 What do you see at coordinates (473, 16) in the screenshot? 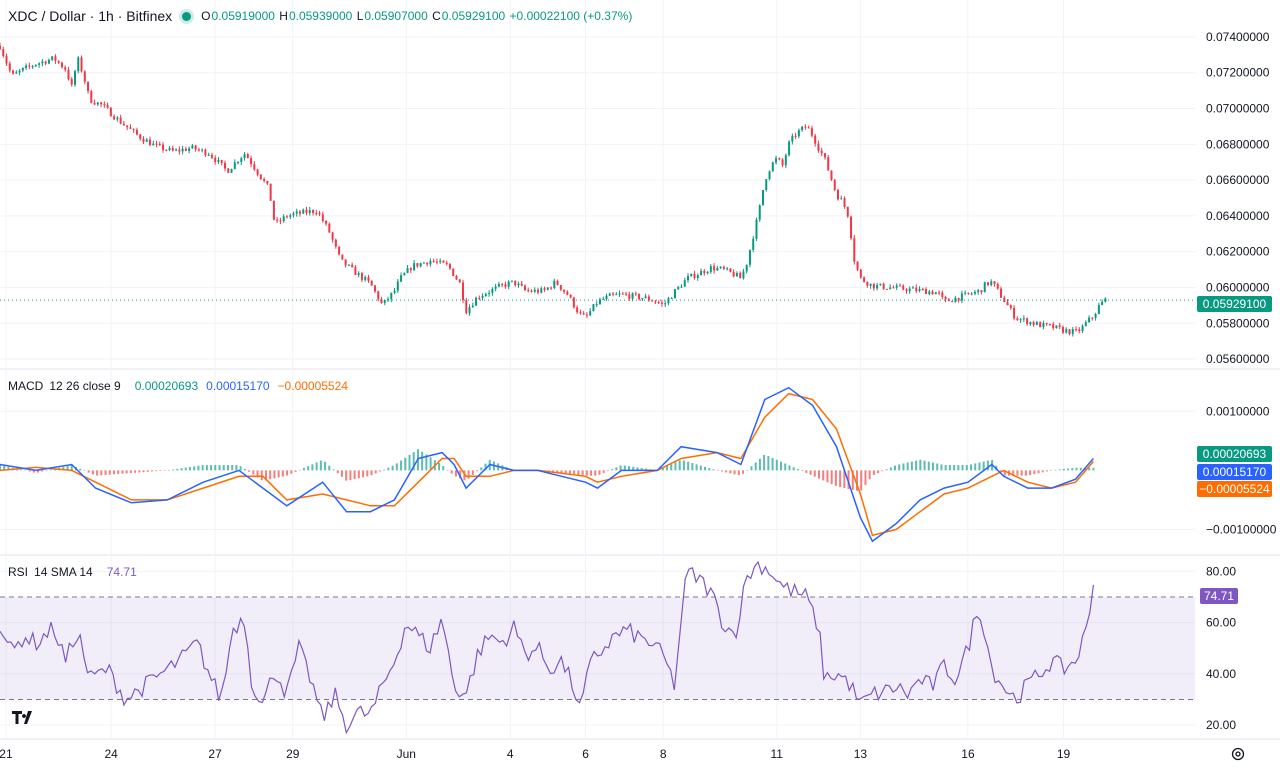
I see `close-value: 0.05929100` at bounding box center [473, 16].